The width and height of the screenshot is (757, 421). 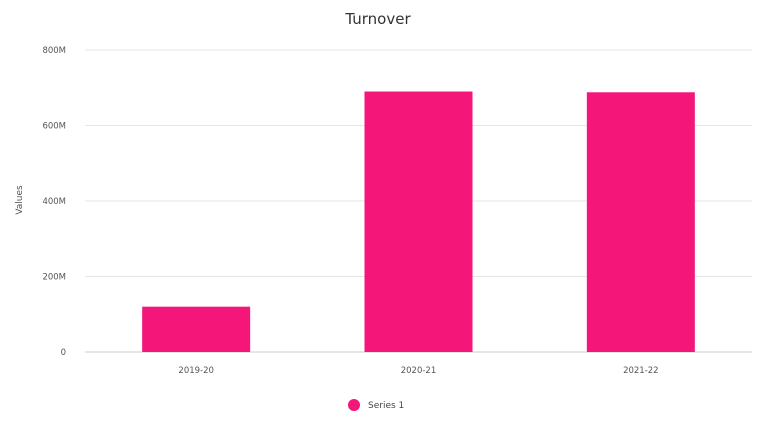 I want to click on y-axis-ticks: 0 200M 400M 600M 800M, so click(x=54, y=202).